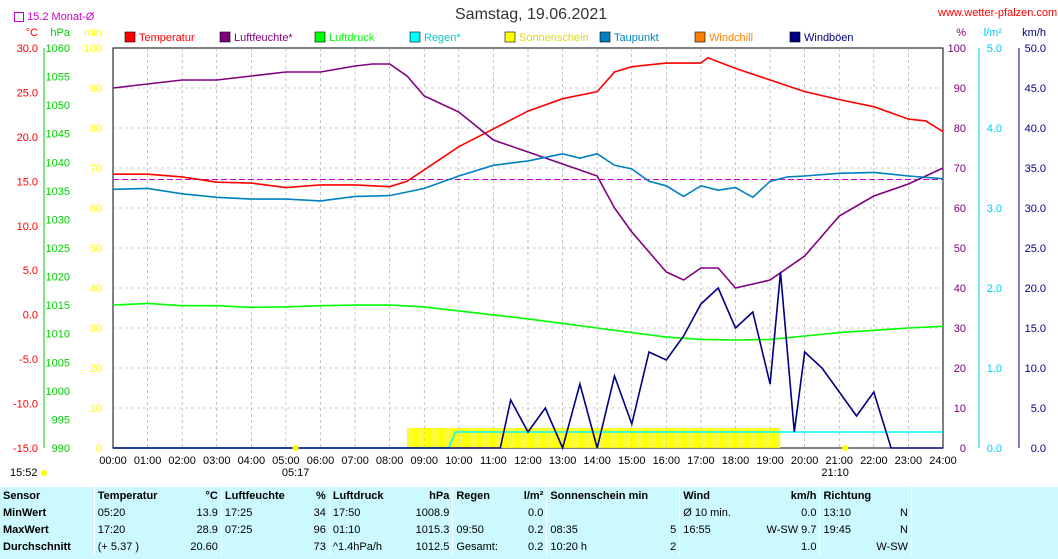 This screenshot has width=1058, height=559. I want to click on sunset-label: 21:10, so click(835, 473).